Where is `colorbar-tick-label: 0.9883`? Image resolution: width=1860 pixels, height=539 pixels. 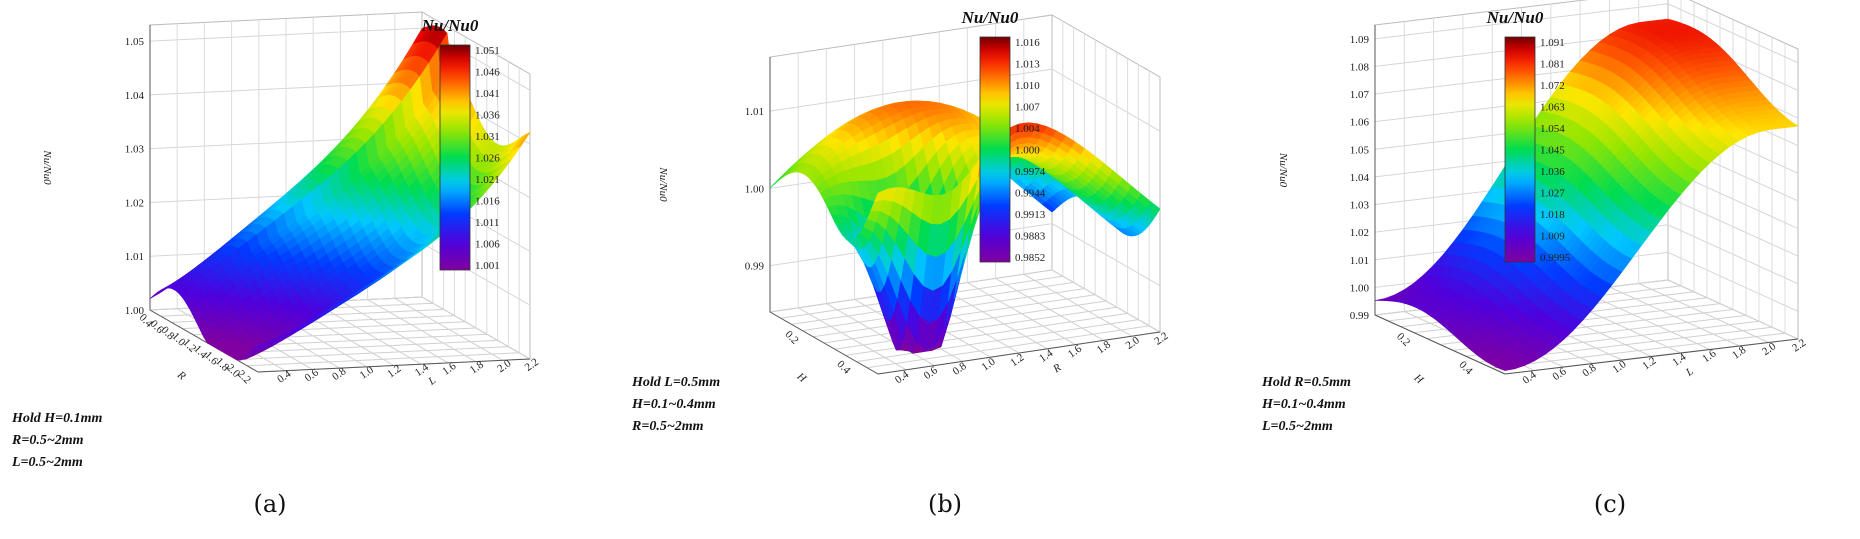
colorbar-tick-label: 0.9883 is located at coordinates (1030, 237).